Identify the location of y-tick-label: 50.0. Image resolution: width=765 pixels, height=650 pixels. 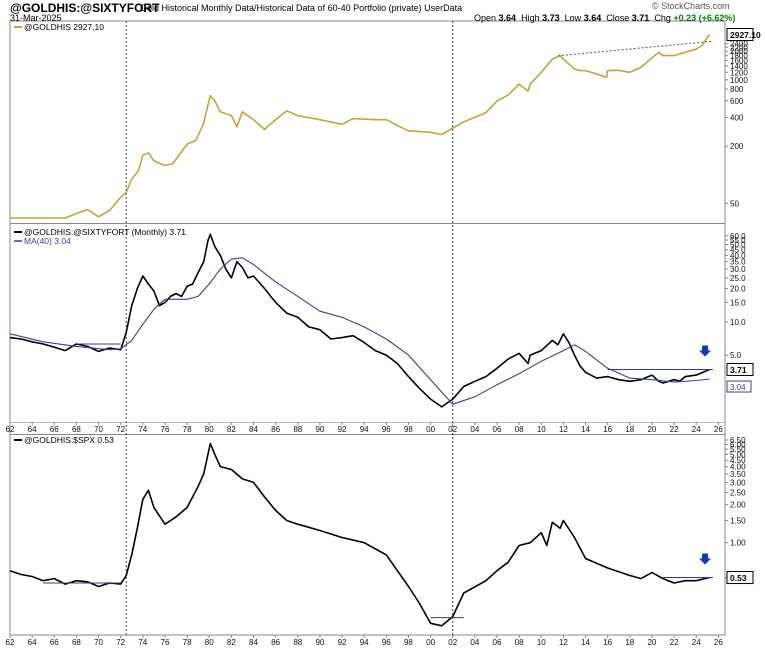
(738, 245).